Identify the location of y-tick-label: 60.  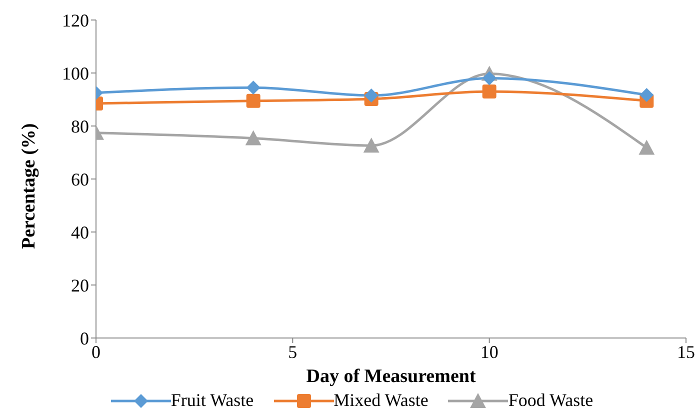
(80, 179).